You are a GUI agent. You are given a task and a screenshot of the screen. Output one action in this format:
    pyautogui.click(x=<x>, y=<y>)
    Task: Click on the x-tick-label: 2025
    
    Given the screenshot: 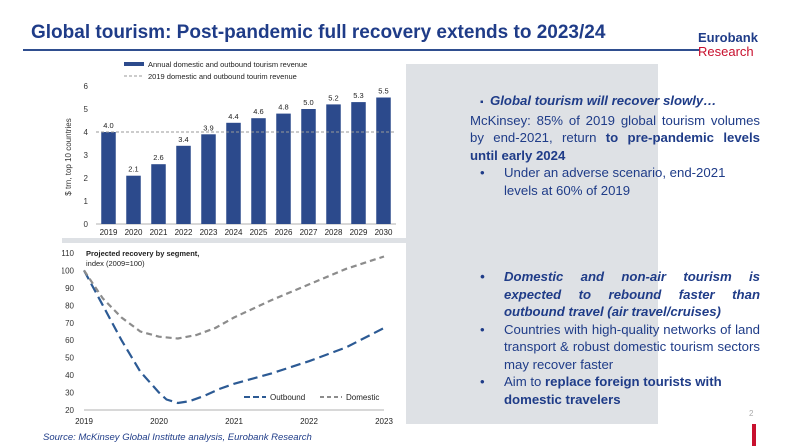 What is the action you would take?
    pyautogui.click(x=259, y=232)
    